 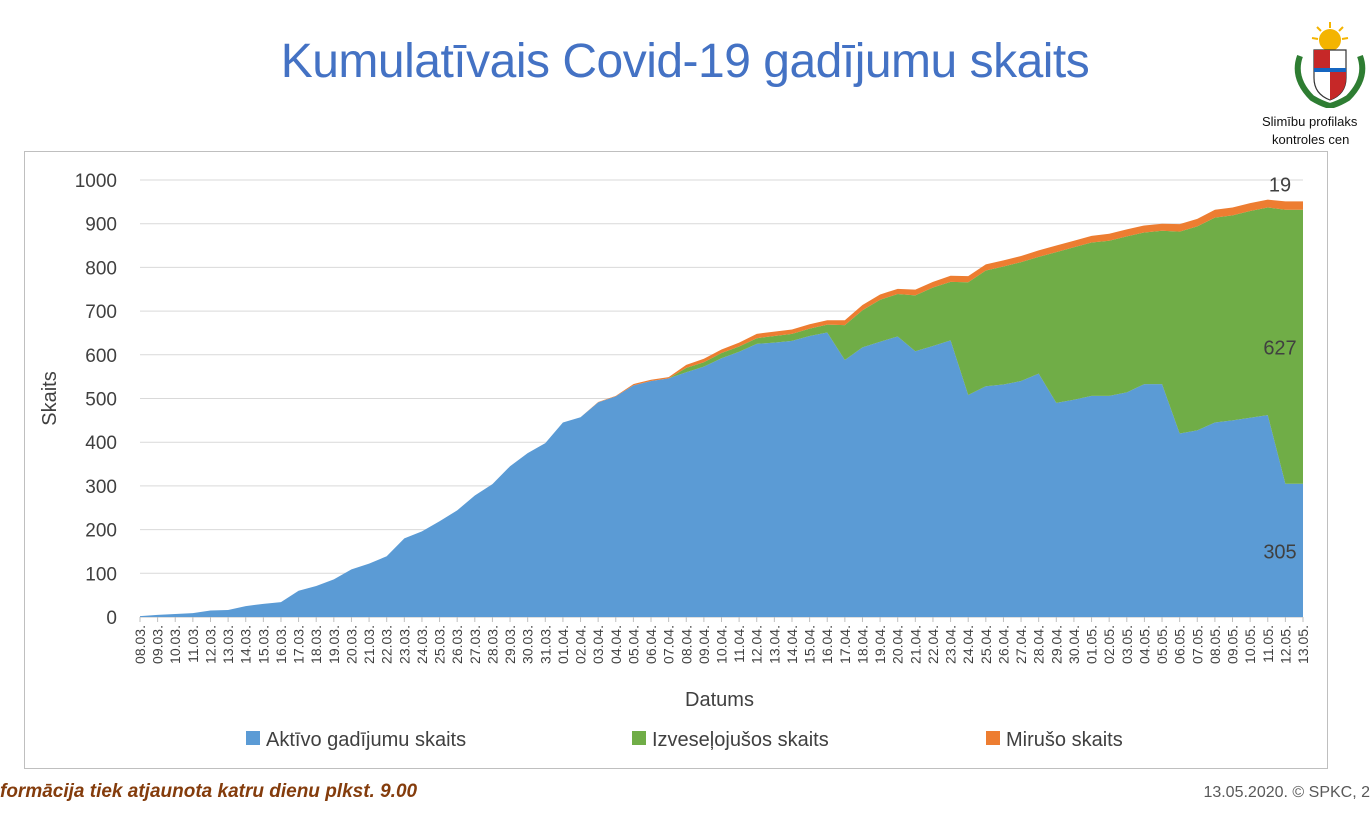 I want to click on x-tick-label: 23.04., so click(x=951, y=644).